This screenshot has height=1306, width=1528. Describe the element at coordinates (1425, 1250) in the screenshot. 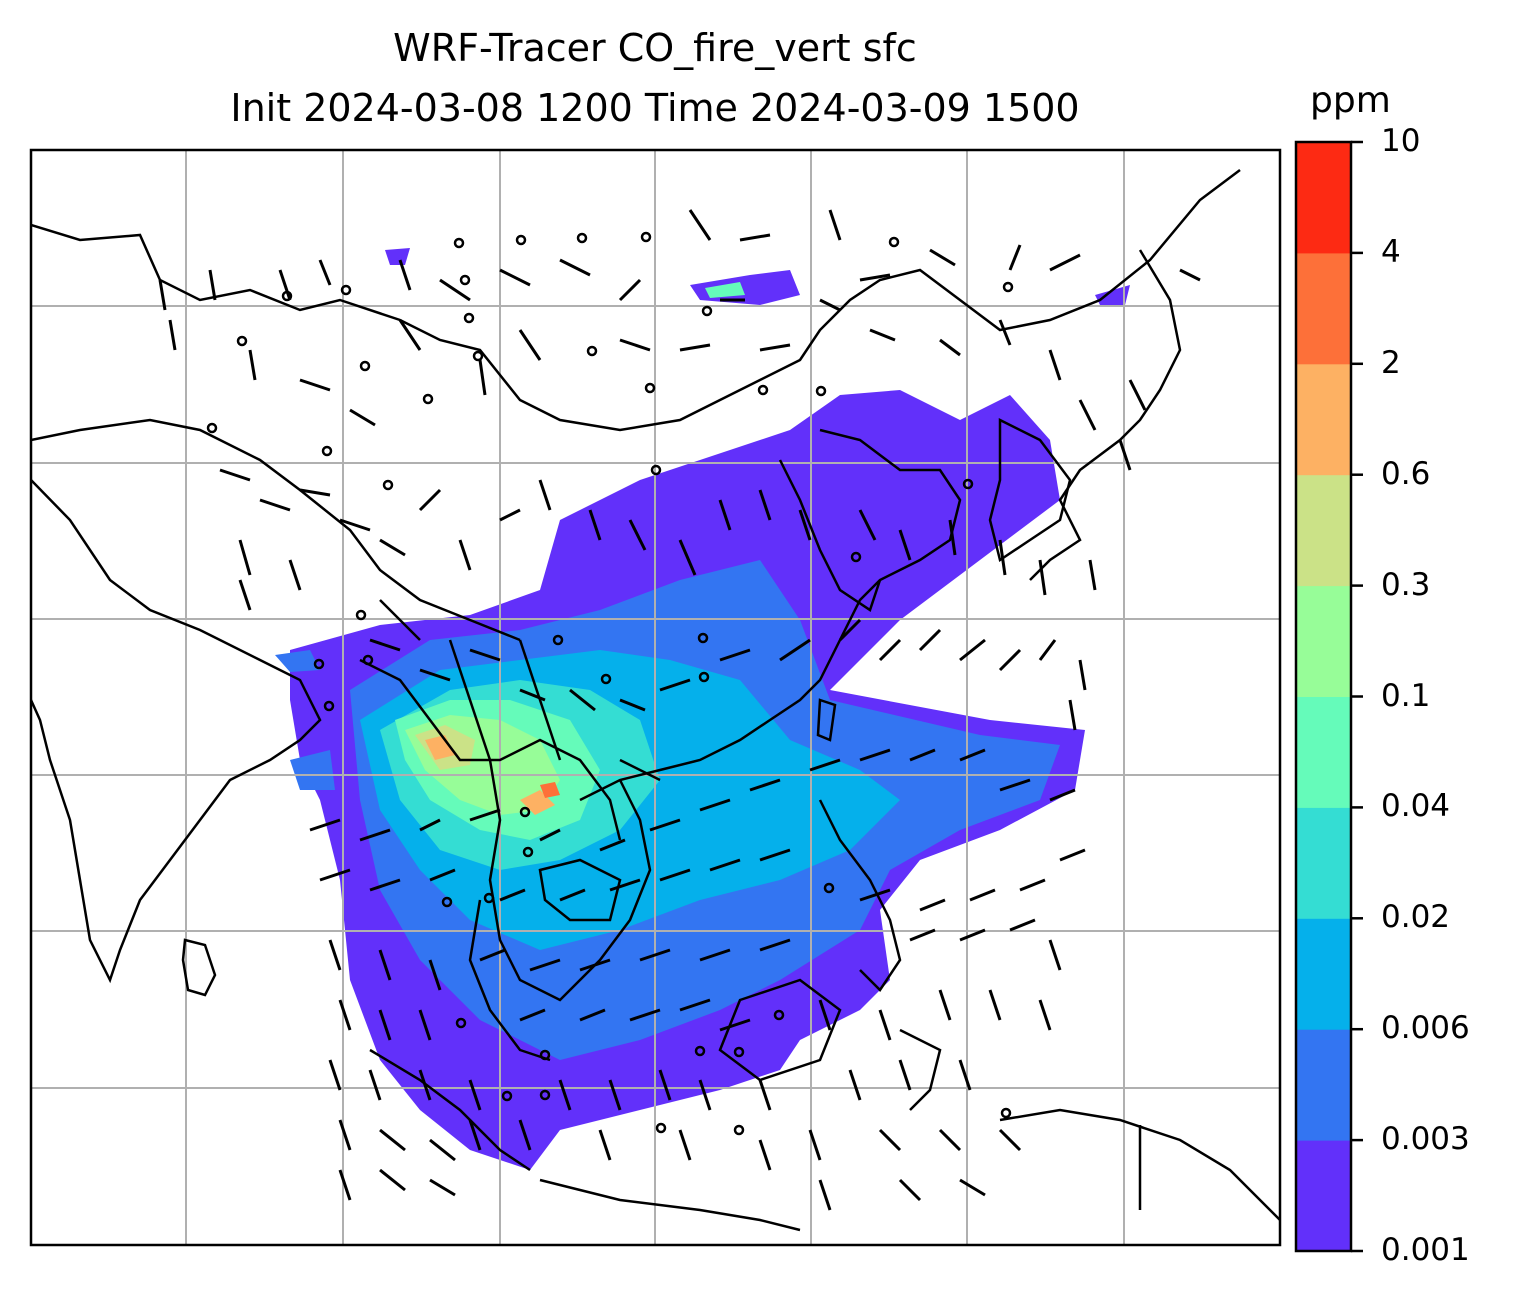

I see `colorbar-tick-label: 0.001` at that location.